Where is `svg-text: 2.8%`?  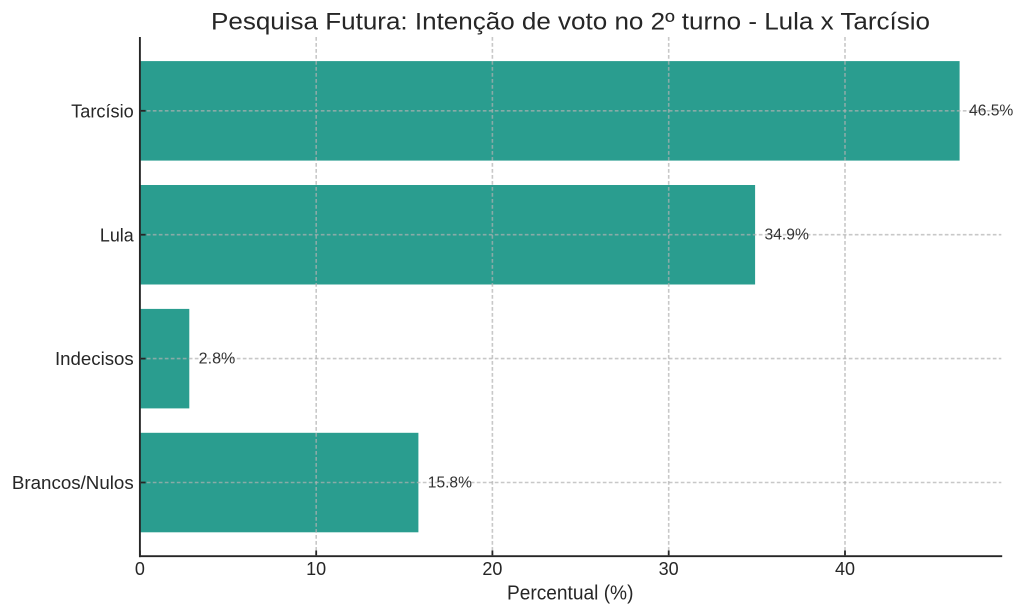
svg-text: 2.8% is located at coordinates (217, 358).